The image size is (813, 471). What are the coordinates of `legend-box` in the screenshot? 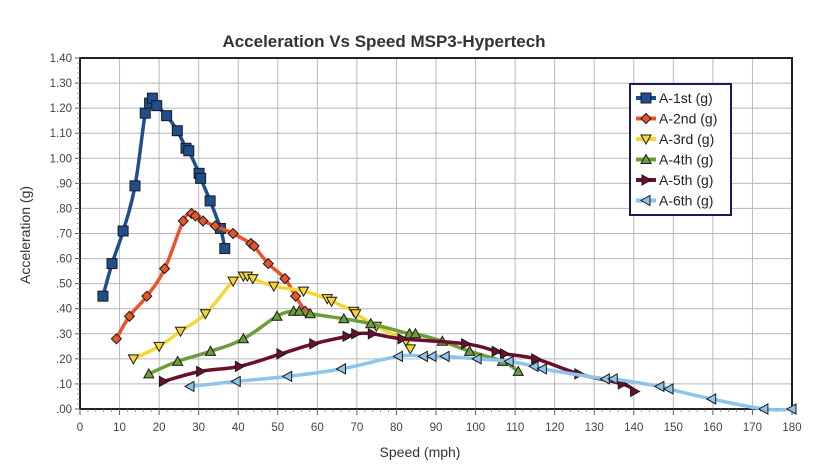 It's located at (680, 149).